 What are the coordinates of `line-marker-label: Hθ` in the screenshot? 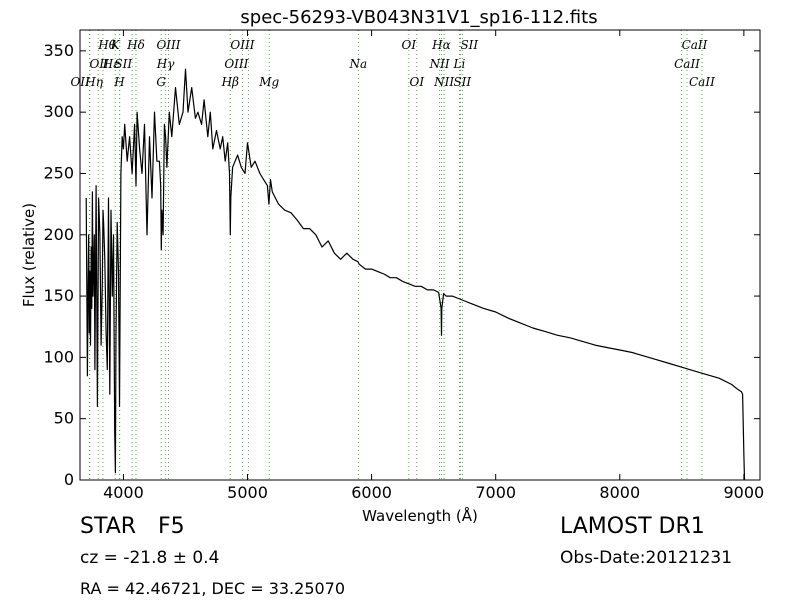 It's located at (106, 45).